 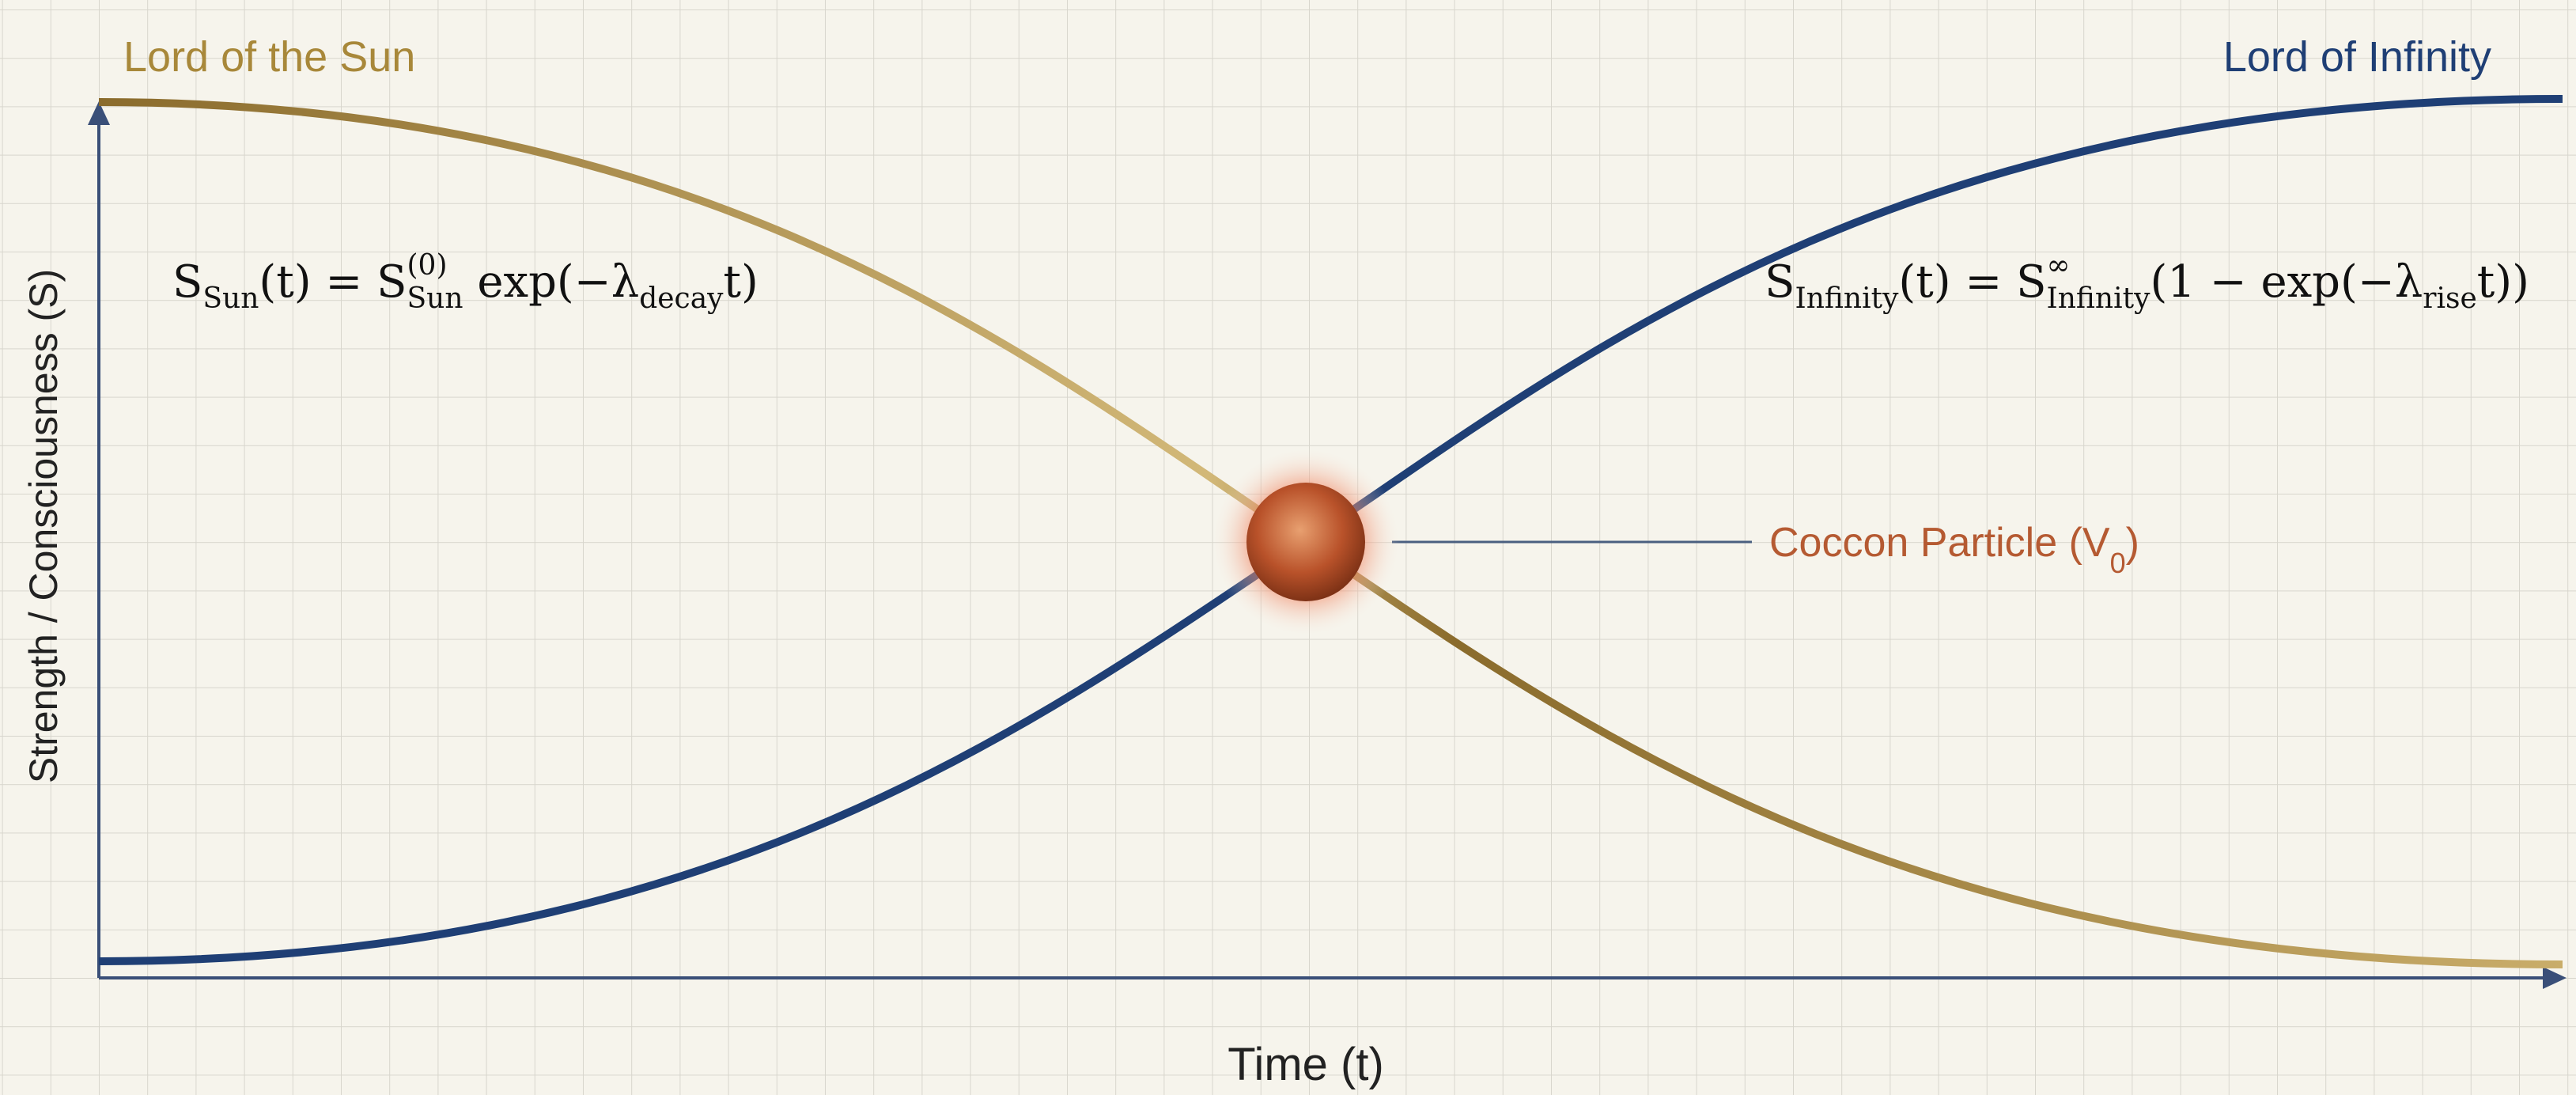 I want to click on label-sub: 0, so click(x=2118, y=563).